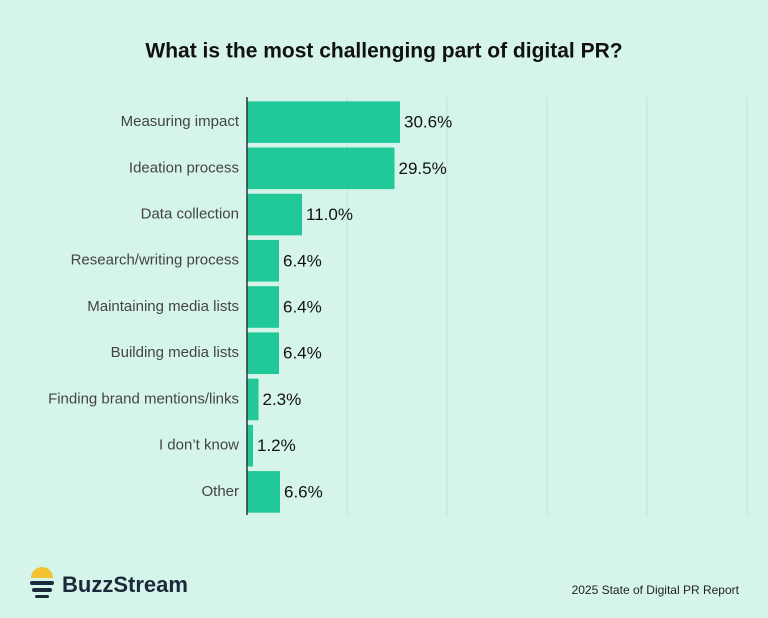  I want to click on brand: BuzzStream, so click(125, 584).